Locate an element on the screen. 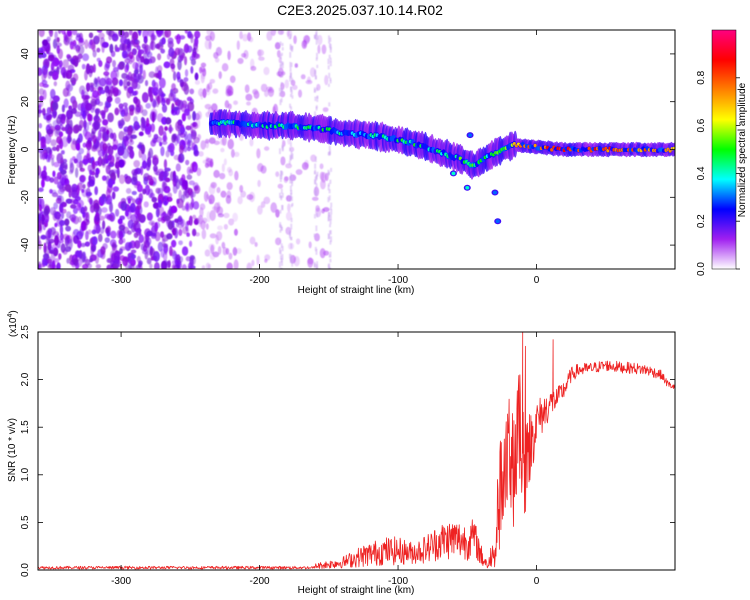 The width and height of the screenshot is (750, 600). colorbar-tick-label: 0.2 is located at coordinates (701, 221).